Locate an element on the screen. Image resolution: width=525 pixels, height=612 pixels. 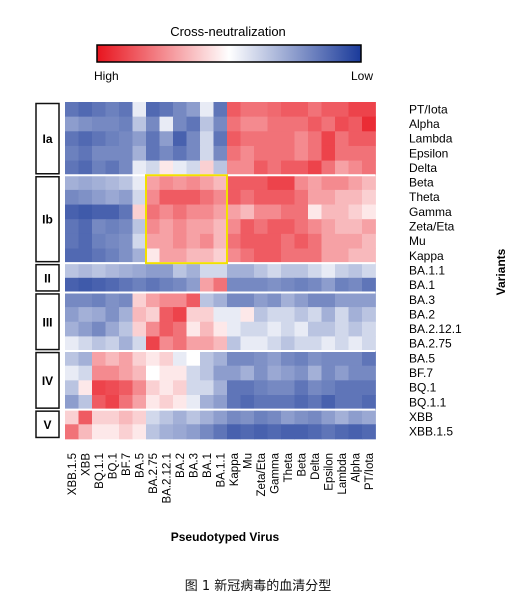
row-label: Epsilon is located at coordinates (428, 153).